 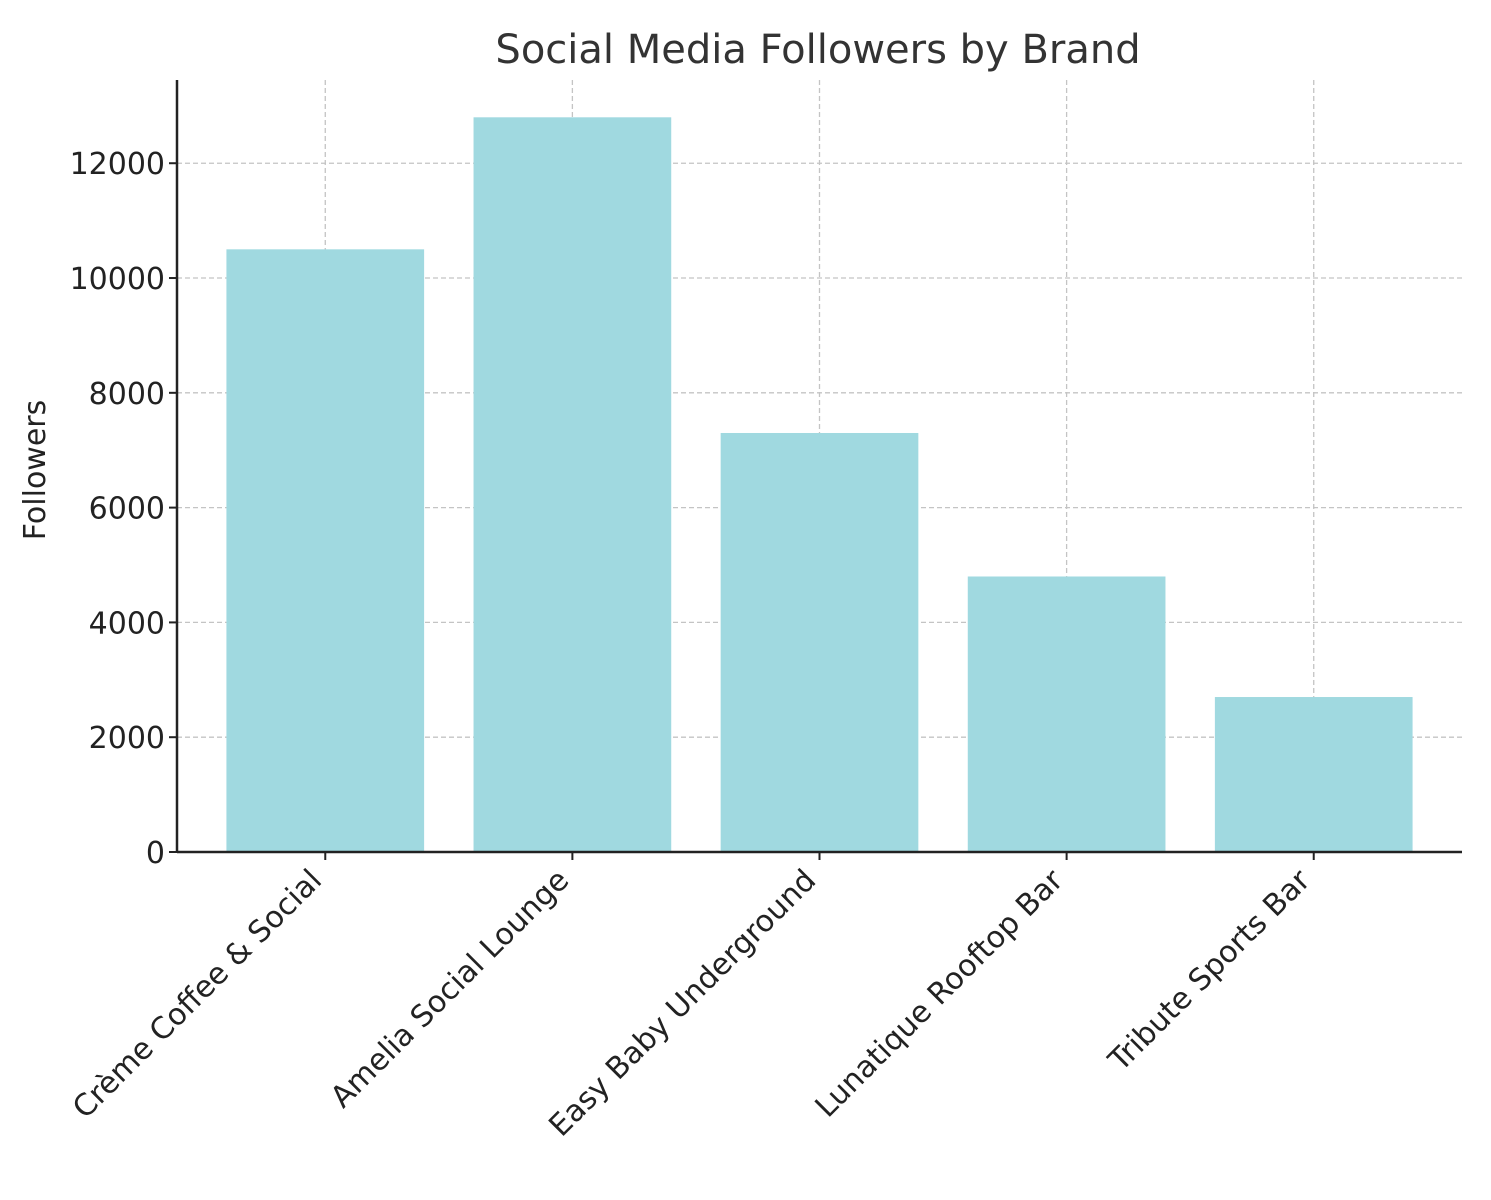 What do you see at coordinates (1209, 970) in the screenshot?
I see `x-tick-label: Tribute Sports Bar` at bounding box center [1209, 970].